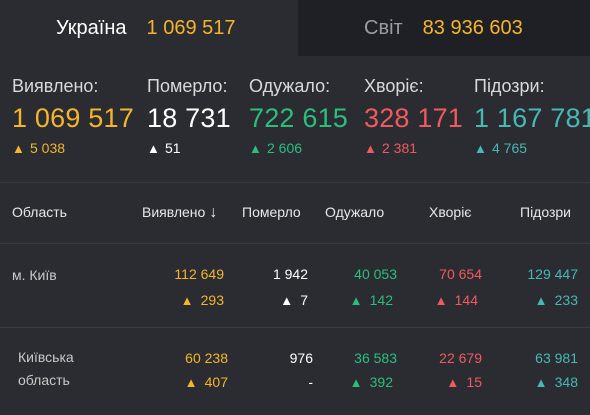  What do you see at coordinates (545, 212) in the screenshot?
I see `col-header-suspected: Підозри` at bounding box center [545, 212].